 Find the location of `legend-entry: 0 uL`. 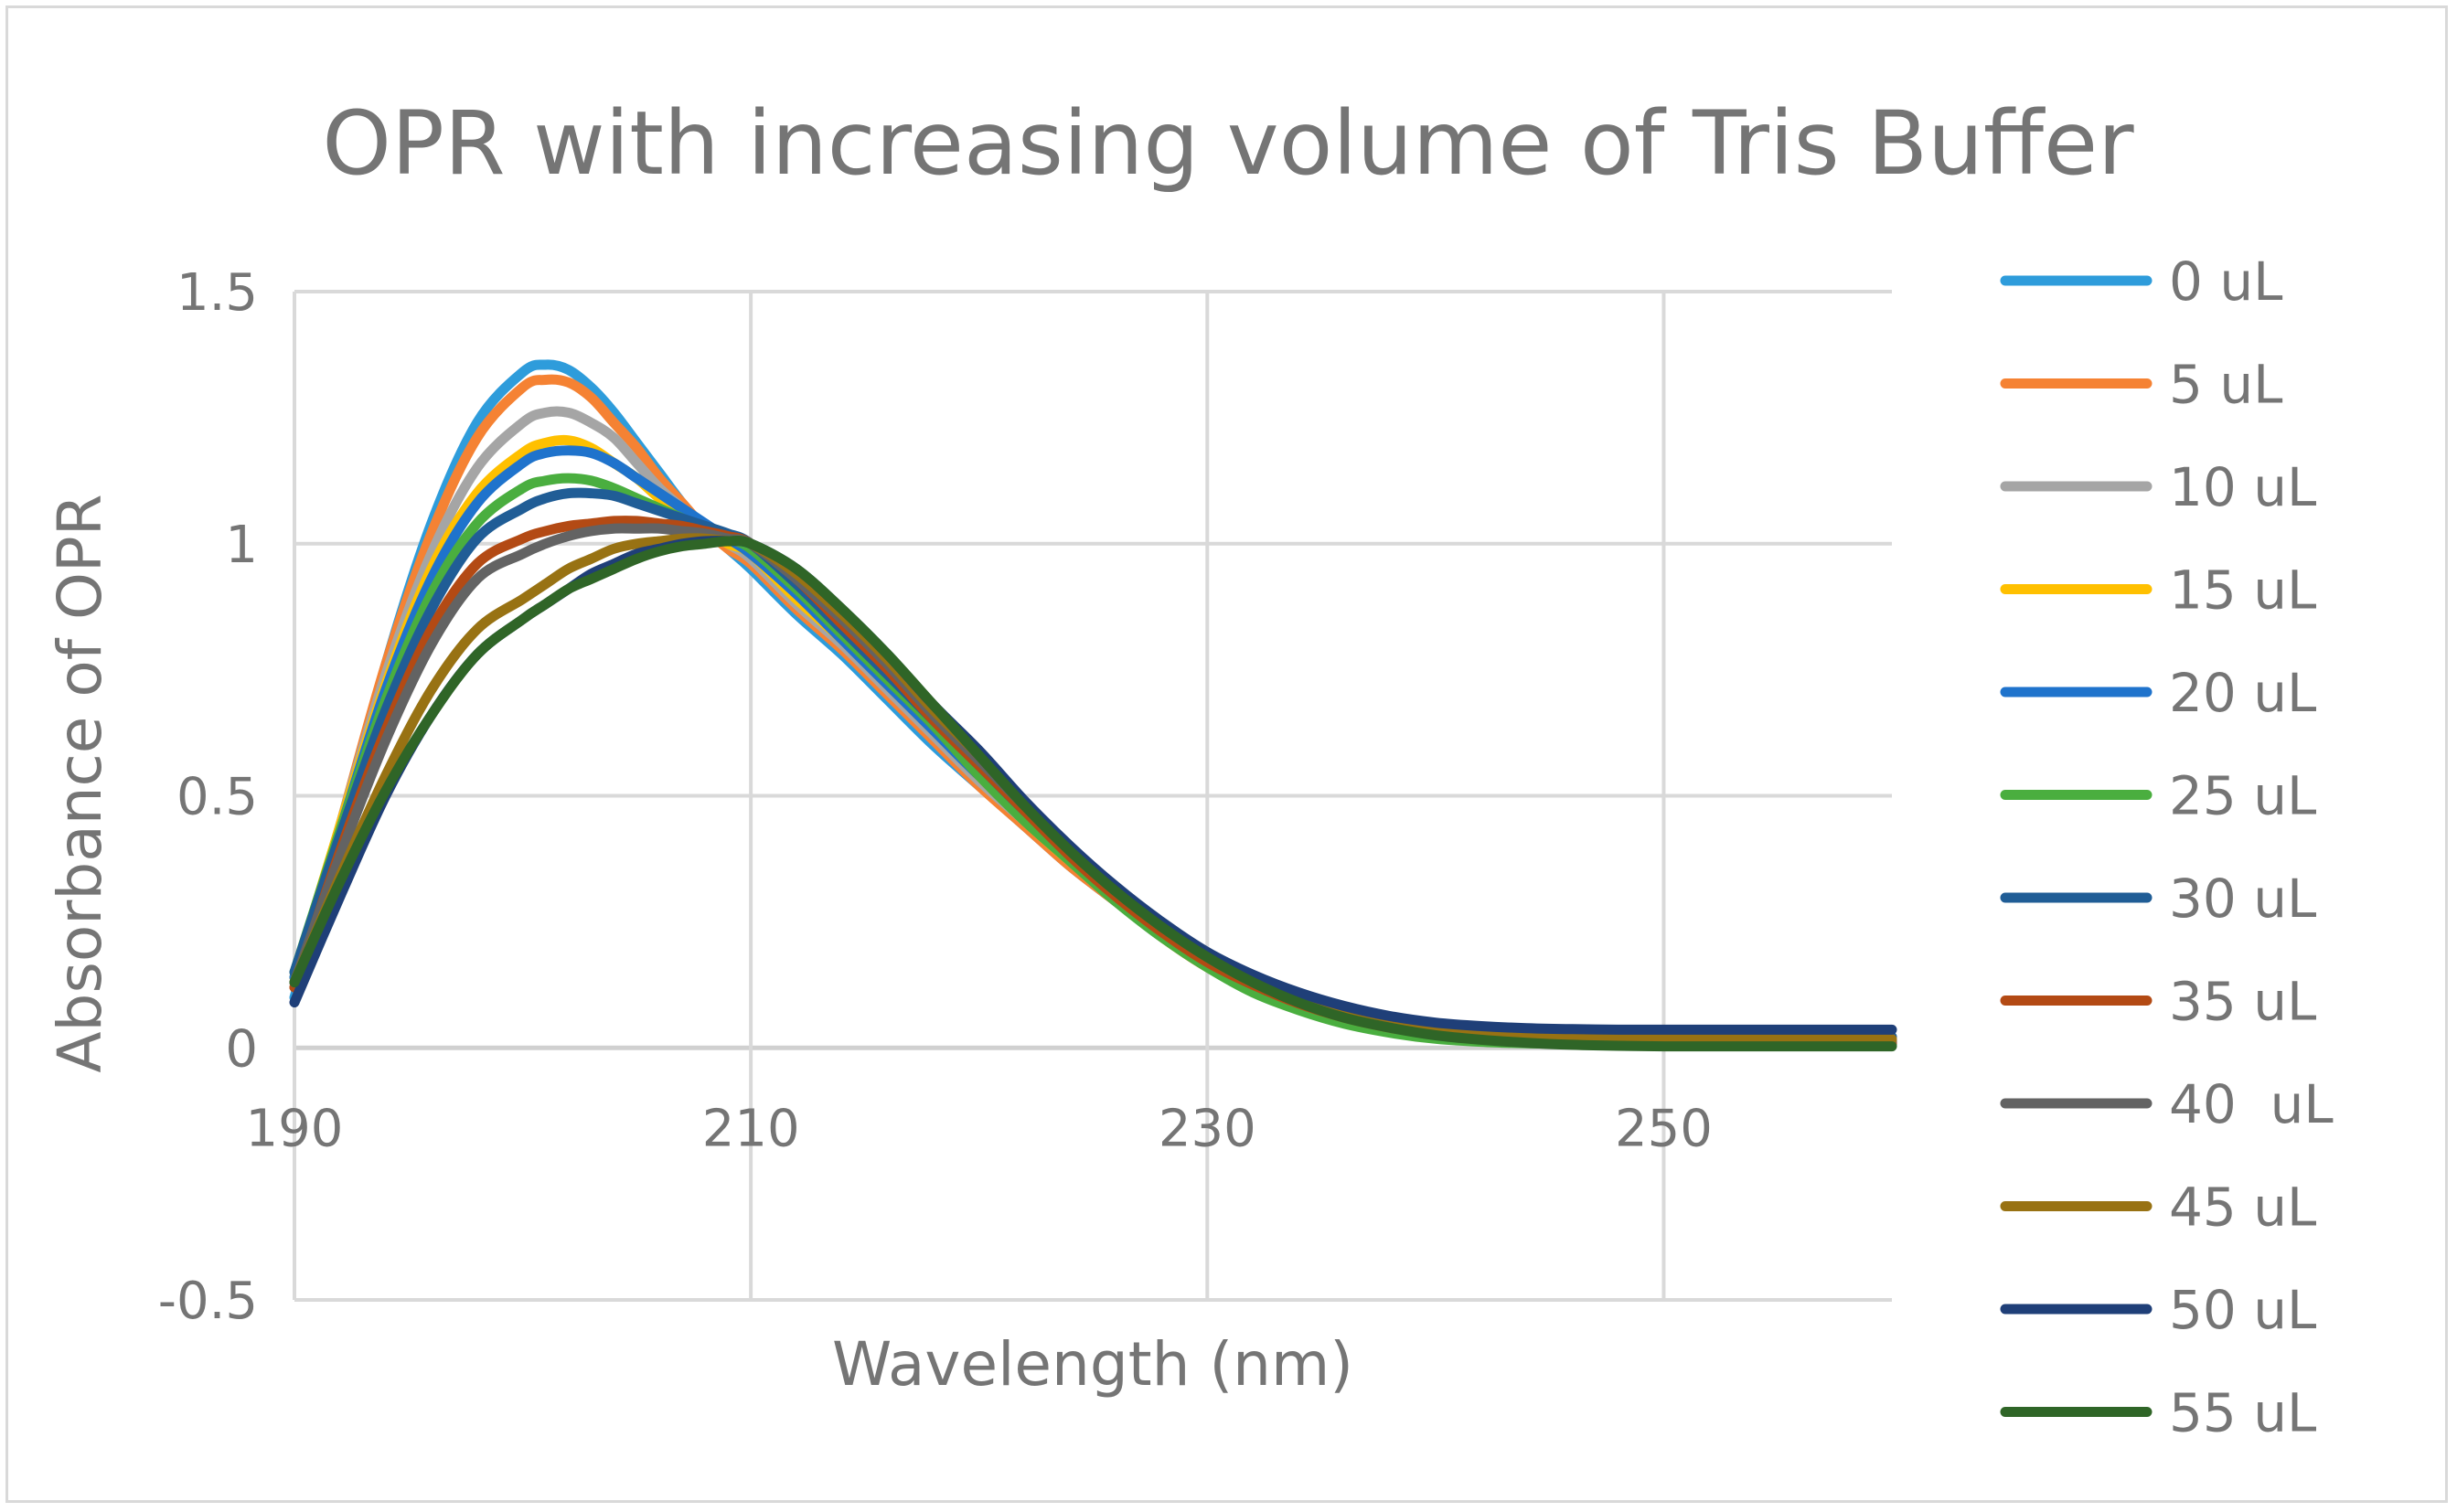

legend-entry: 0 uL is located at coordinates (2141, 281).